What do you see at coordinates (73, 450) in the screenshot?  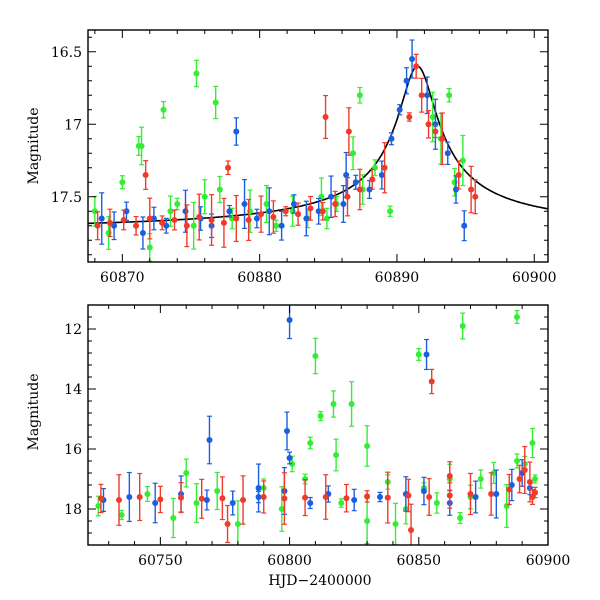 I see `y-tick-label: 16` at bounding box center [73, 450].